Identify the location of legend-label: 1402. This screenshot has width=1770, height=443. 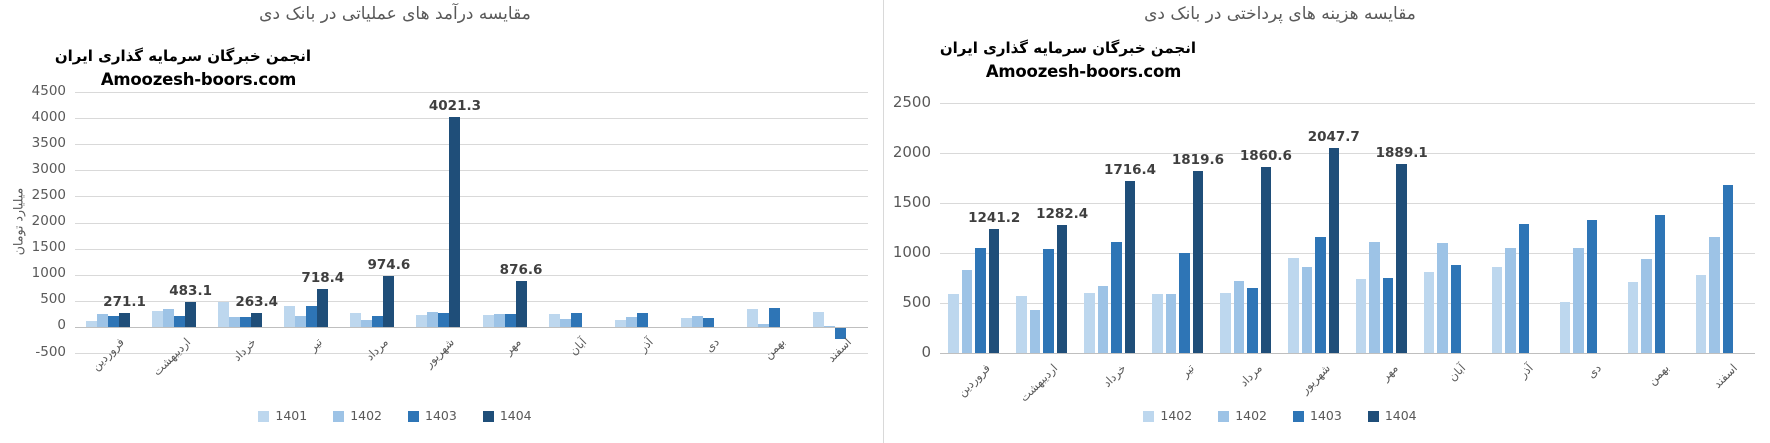
(366, 415).